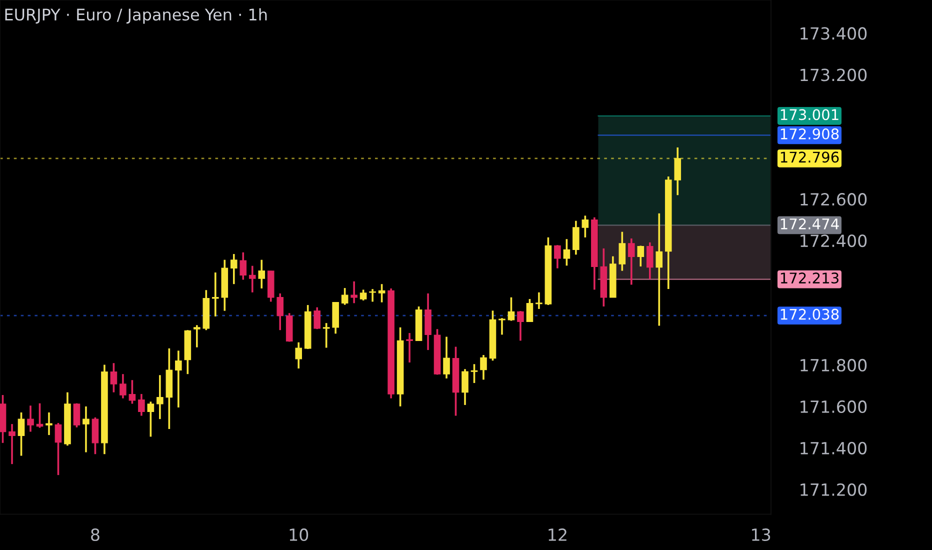 The width and height of the screenshot is (932, 550). What do you see at coordinates (833, 33) in the screenshot?
I see `y-tick-label: 173.400` at bounding box center [833, 33].